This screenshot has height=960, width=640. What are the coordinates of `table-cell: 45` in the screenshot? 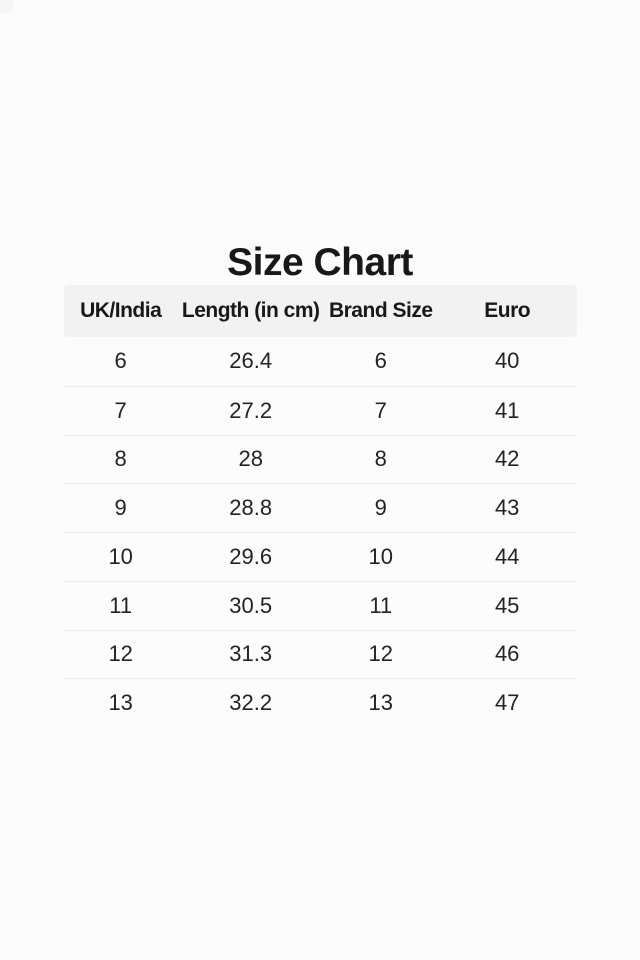 It's located at (507, 605).